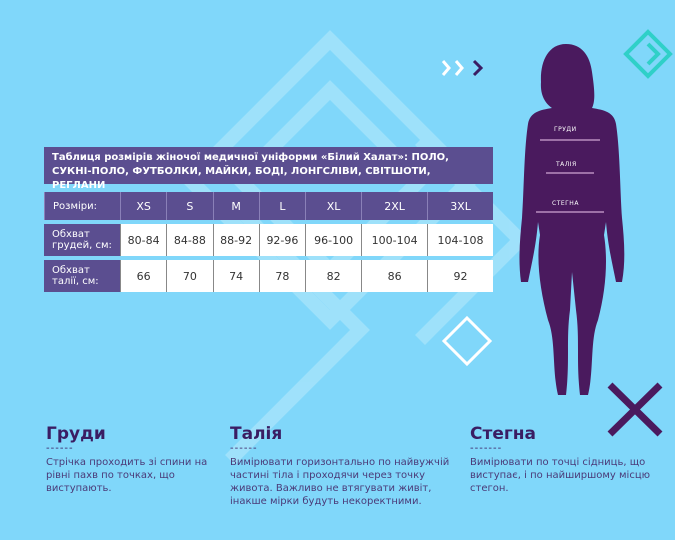  I want to click on size-cell: L, so click(282, 206).